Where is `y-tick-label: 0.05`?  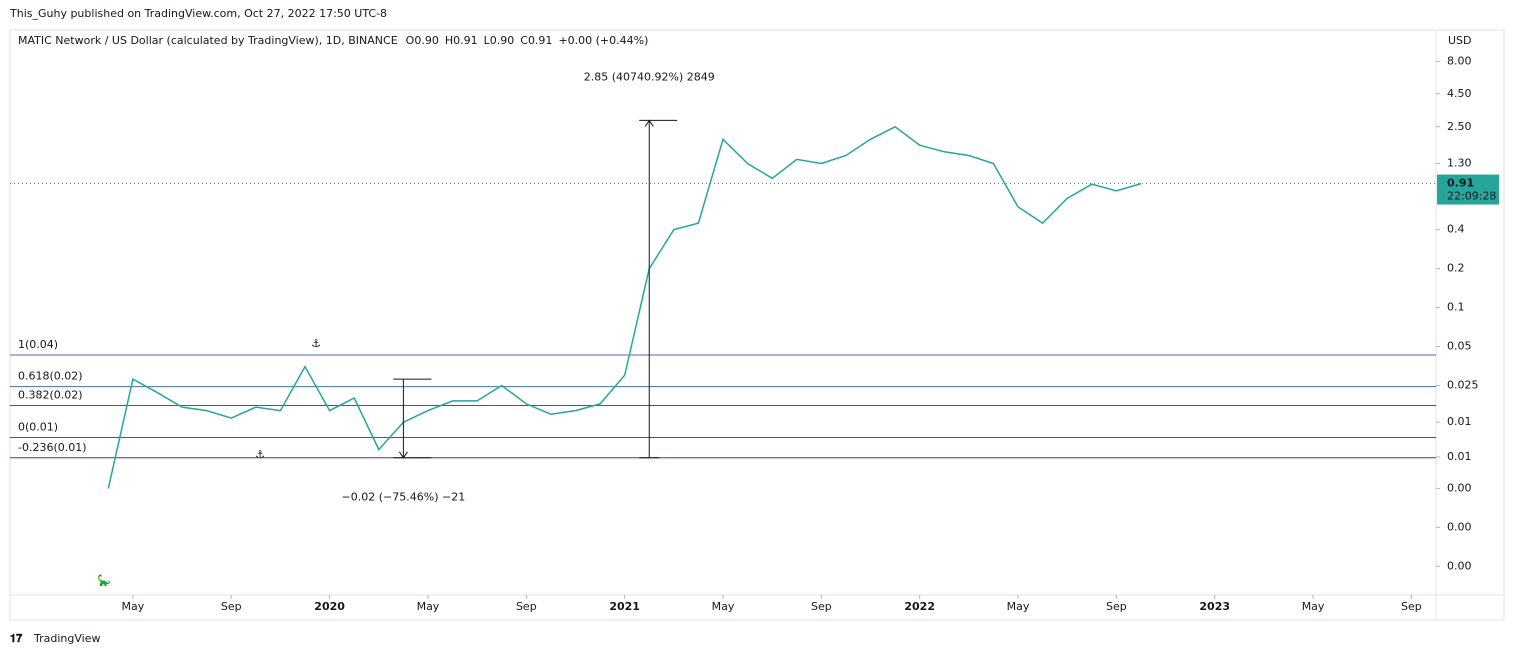
y-tick-label: 0.05 is located at coordinates (1459, 346).